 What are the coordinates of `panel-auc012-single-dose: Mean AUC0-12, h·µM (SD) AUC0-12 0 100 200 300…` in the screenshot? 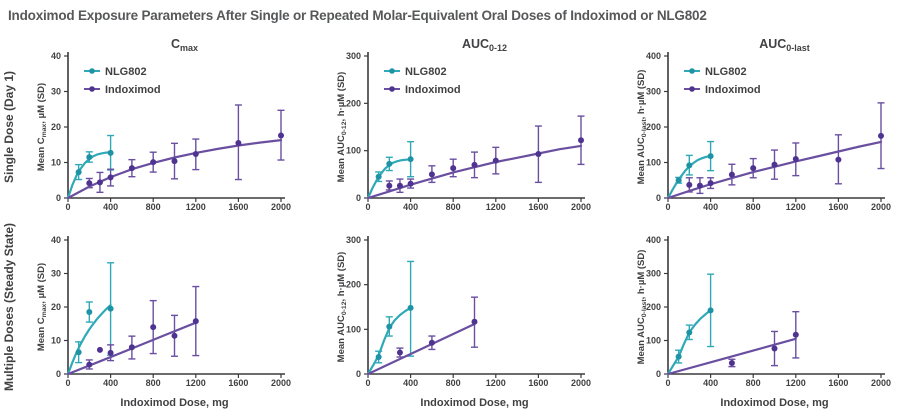 It's located at (450, 123).